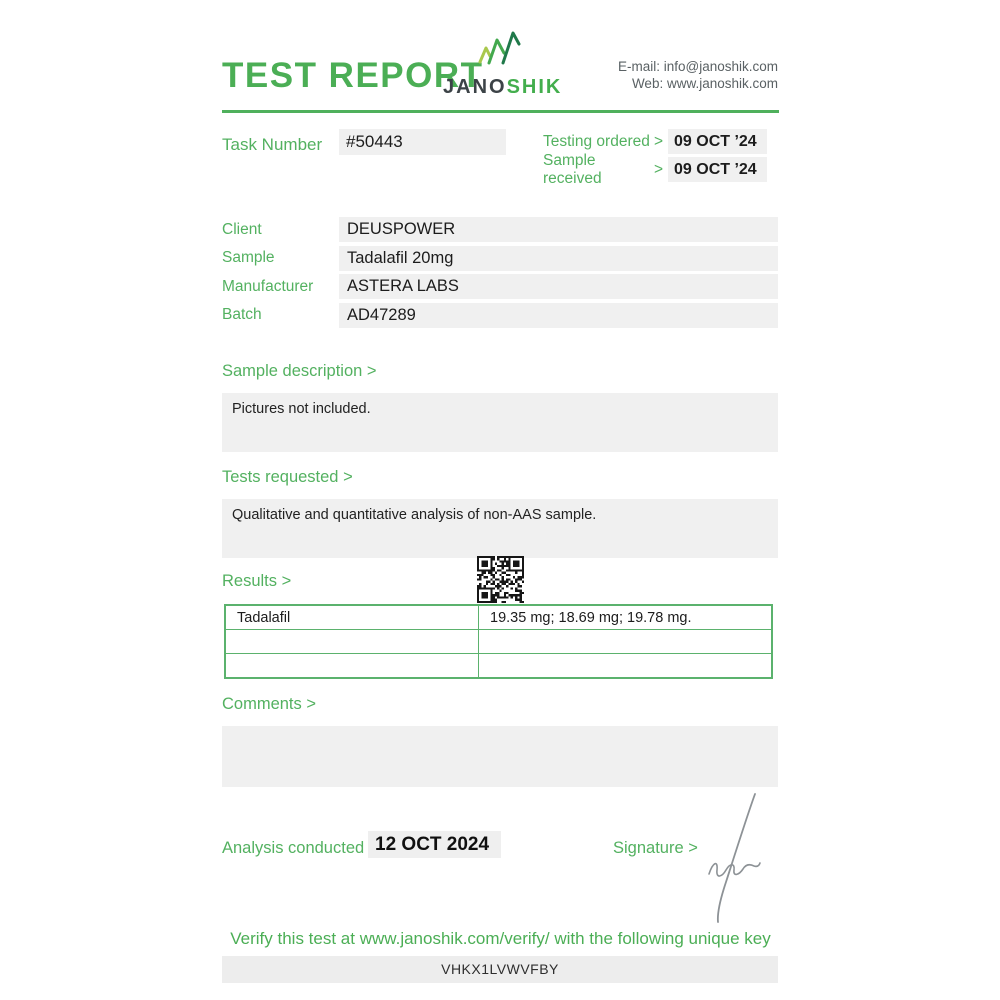 This screenshot has height=1000, width=1000. What do you see at coordinates (500, 756) in the screenshot?
I see `comments-box` at bounding box center [500, 756].